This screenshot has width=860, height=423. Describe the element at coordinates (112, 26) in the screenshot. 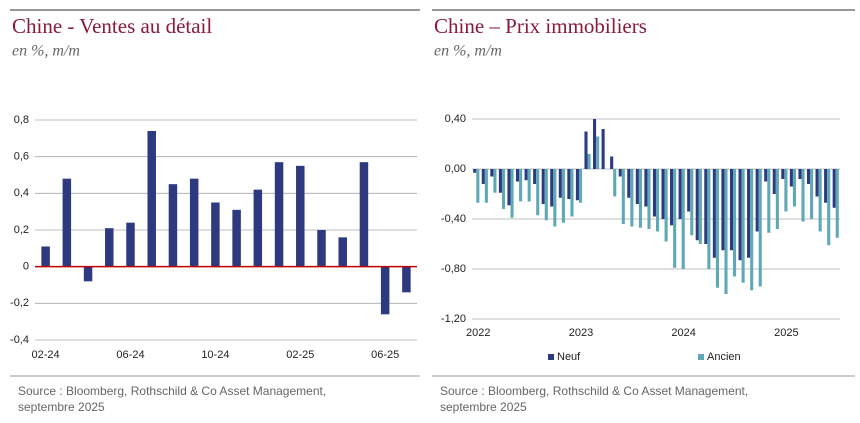

I see `chart-title: Chine - Ventes au détail` at that location.